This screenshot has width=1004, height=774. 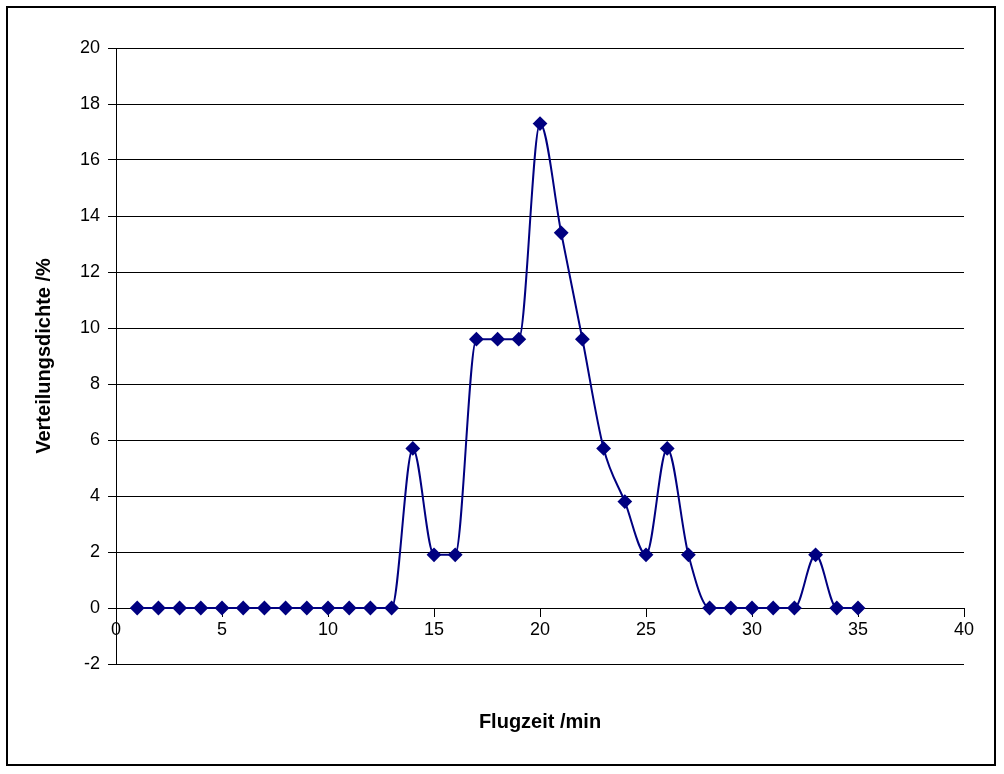 What do you see at coordinates (90, 270) in the screenshot?
I see `y-tick-label: 12` at bounding box center [90, 270].